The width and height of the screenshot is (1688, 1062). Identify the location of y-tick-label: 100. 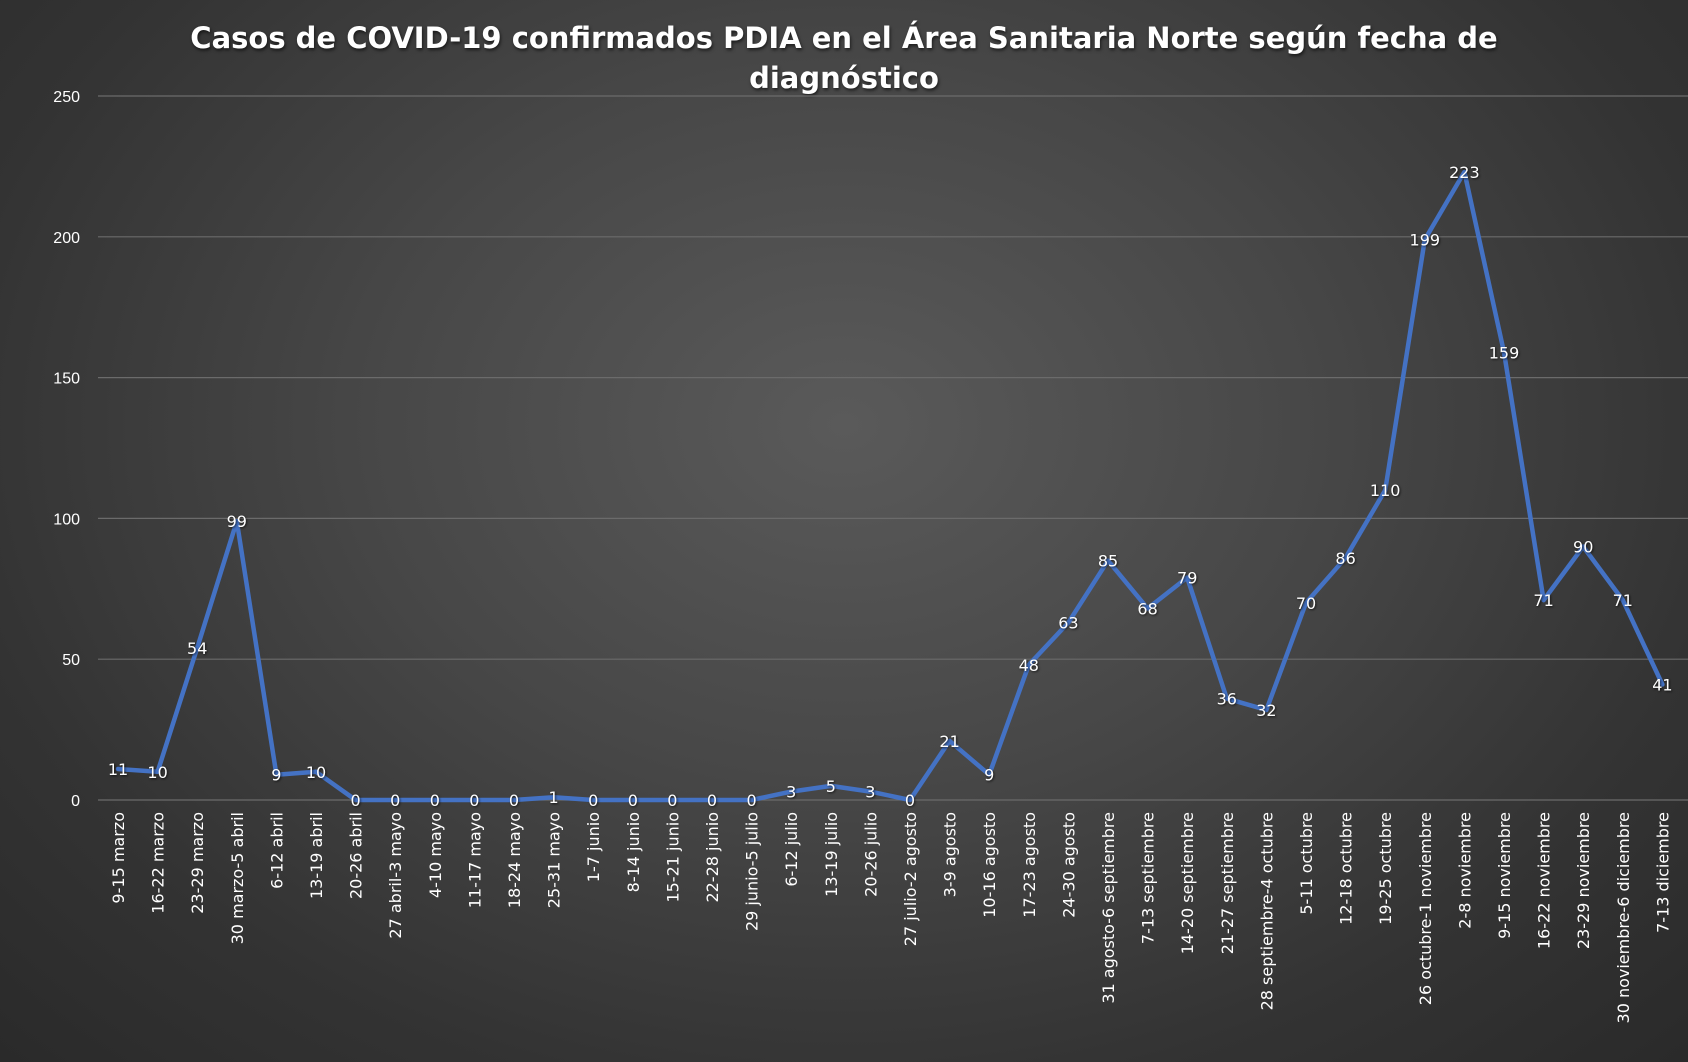
(66, 519).